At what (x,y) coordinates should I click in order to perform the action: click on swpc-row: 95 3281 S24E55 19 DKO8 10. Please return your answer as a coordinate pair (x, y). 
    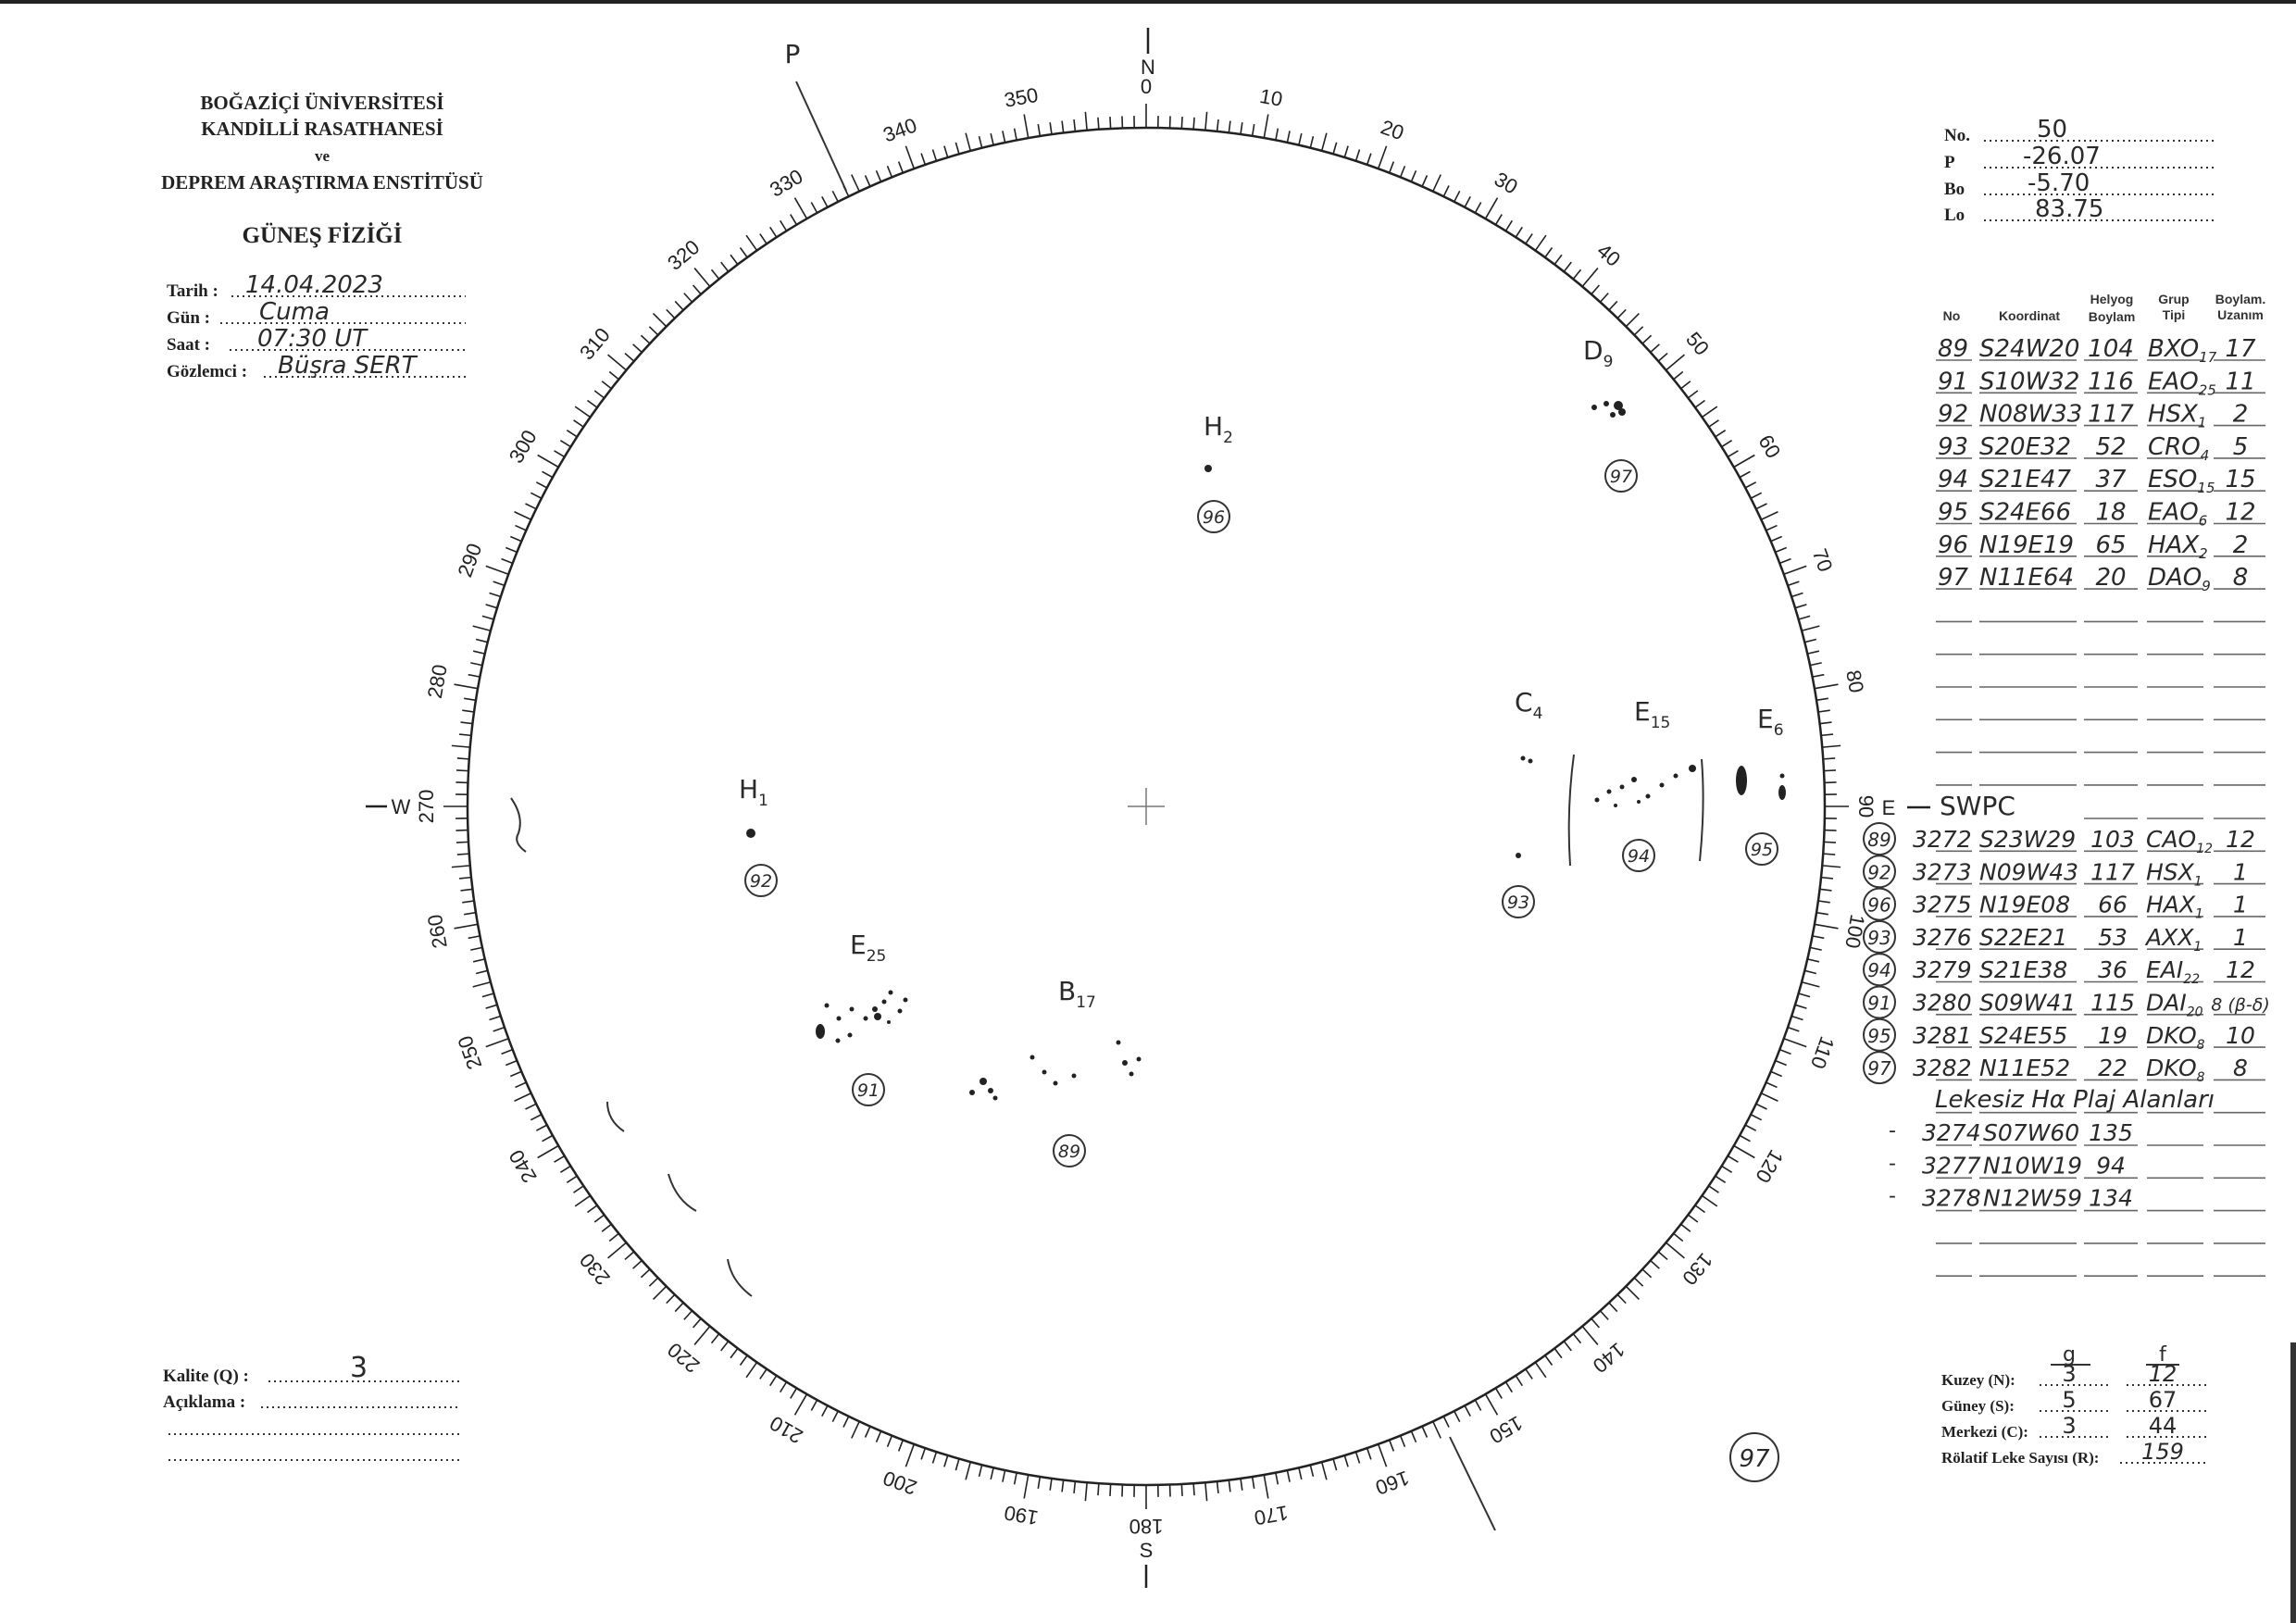
    Looking at the image, I should click on (2059, 1035).